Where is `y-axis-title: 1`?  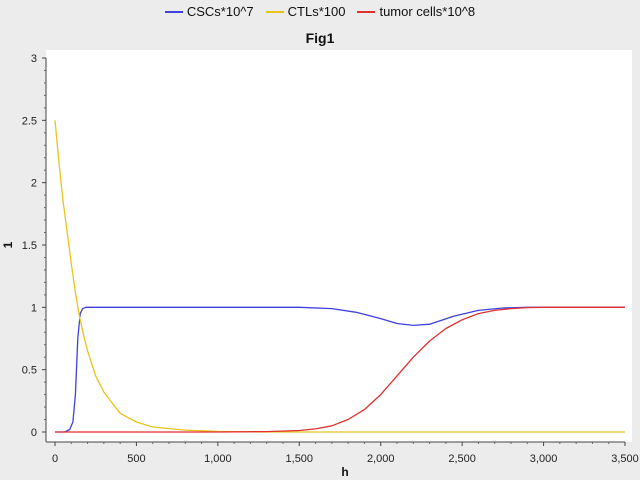 y-axis-title: 1 is located at coordinates (8, 244).